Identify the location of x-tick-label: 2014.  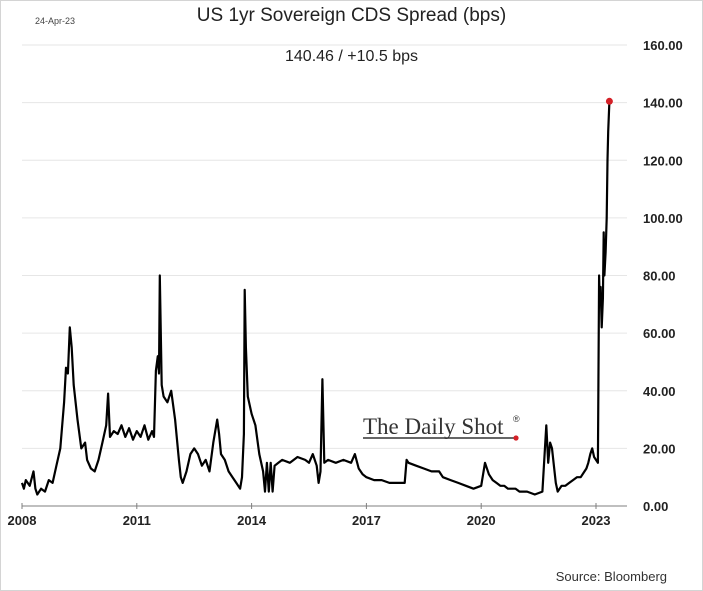
(252, 520).